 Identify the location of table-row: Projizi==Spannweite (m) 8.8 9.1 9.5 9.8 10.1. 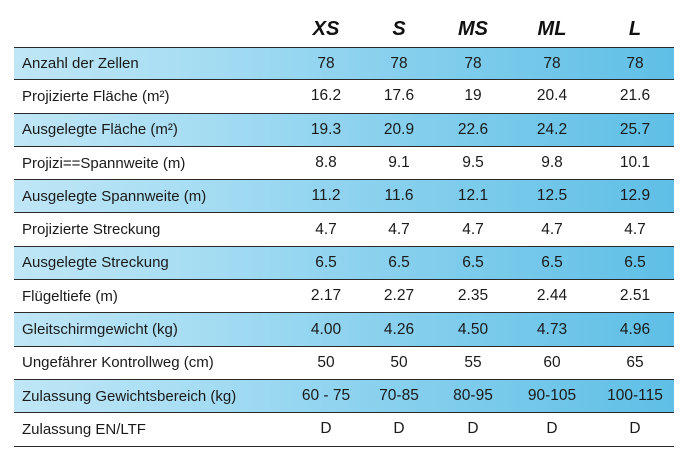
(344, 164).